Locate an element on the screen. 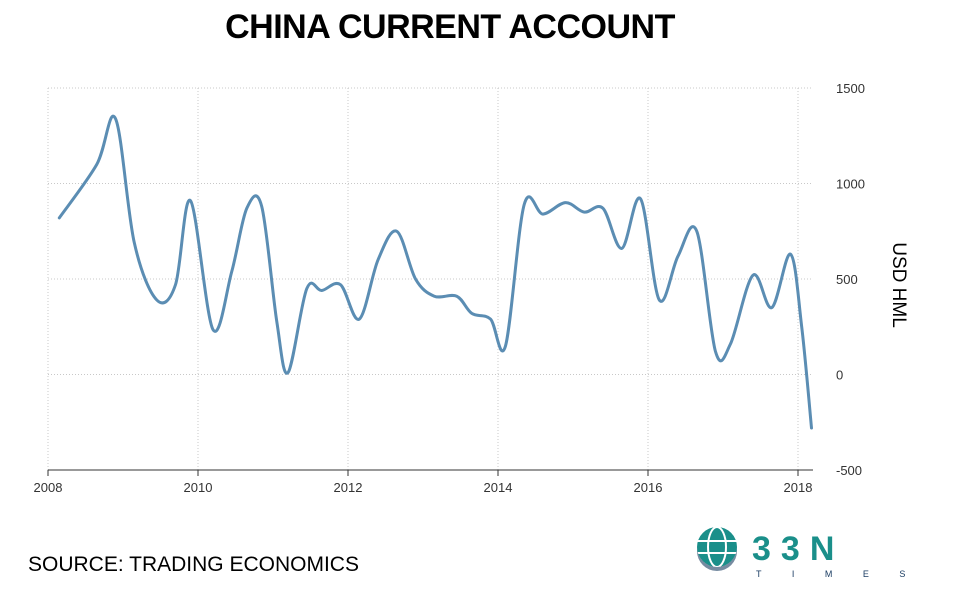 Image resolution: width=953 pixels, height=592 pixels. x-tick-label: 2018 is located at coordinates (798, 487).